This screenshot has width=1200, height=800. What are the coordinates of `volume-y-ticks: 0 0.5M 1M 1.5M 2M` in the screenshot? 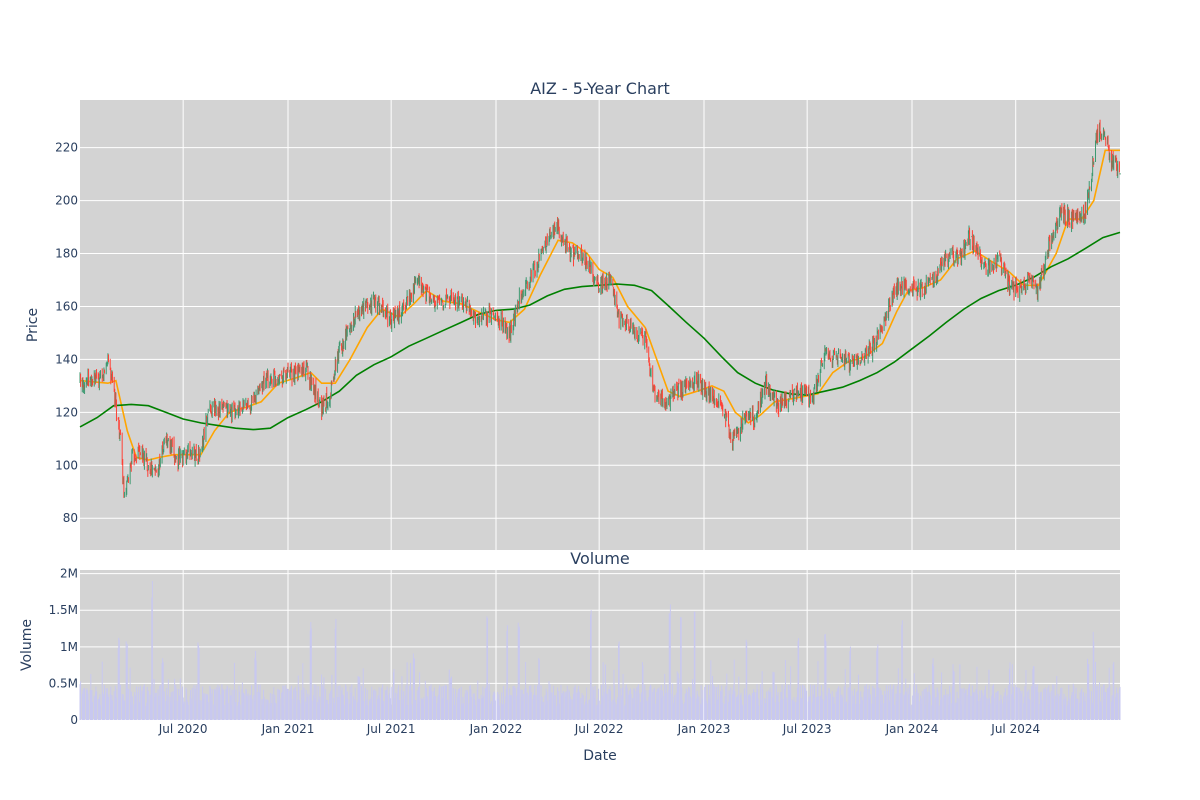 It's located at (63, 647).